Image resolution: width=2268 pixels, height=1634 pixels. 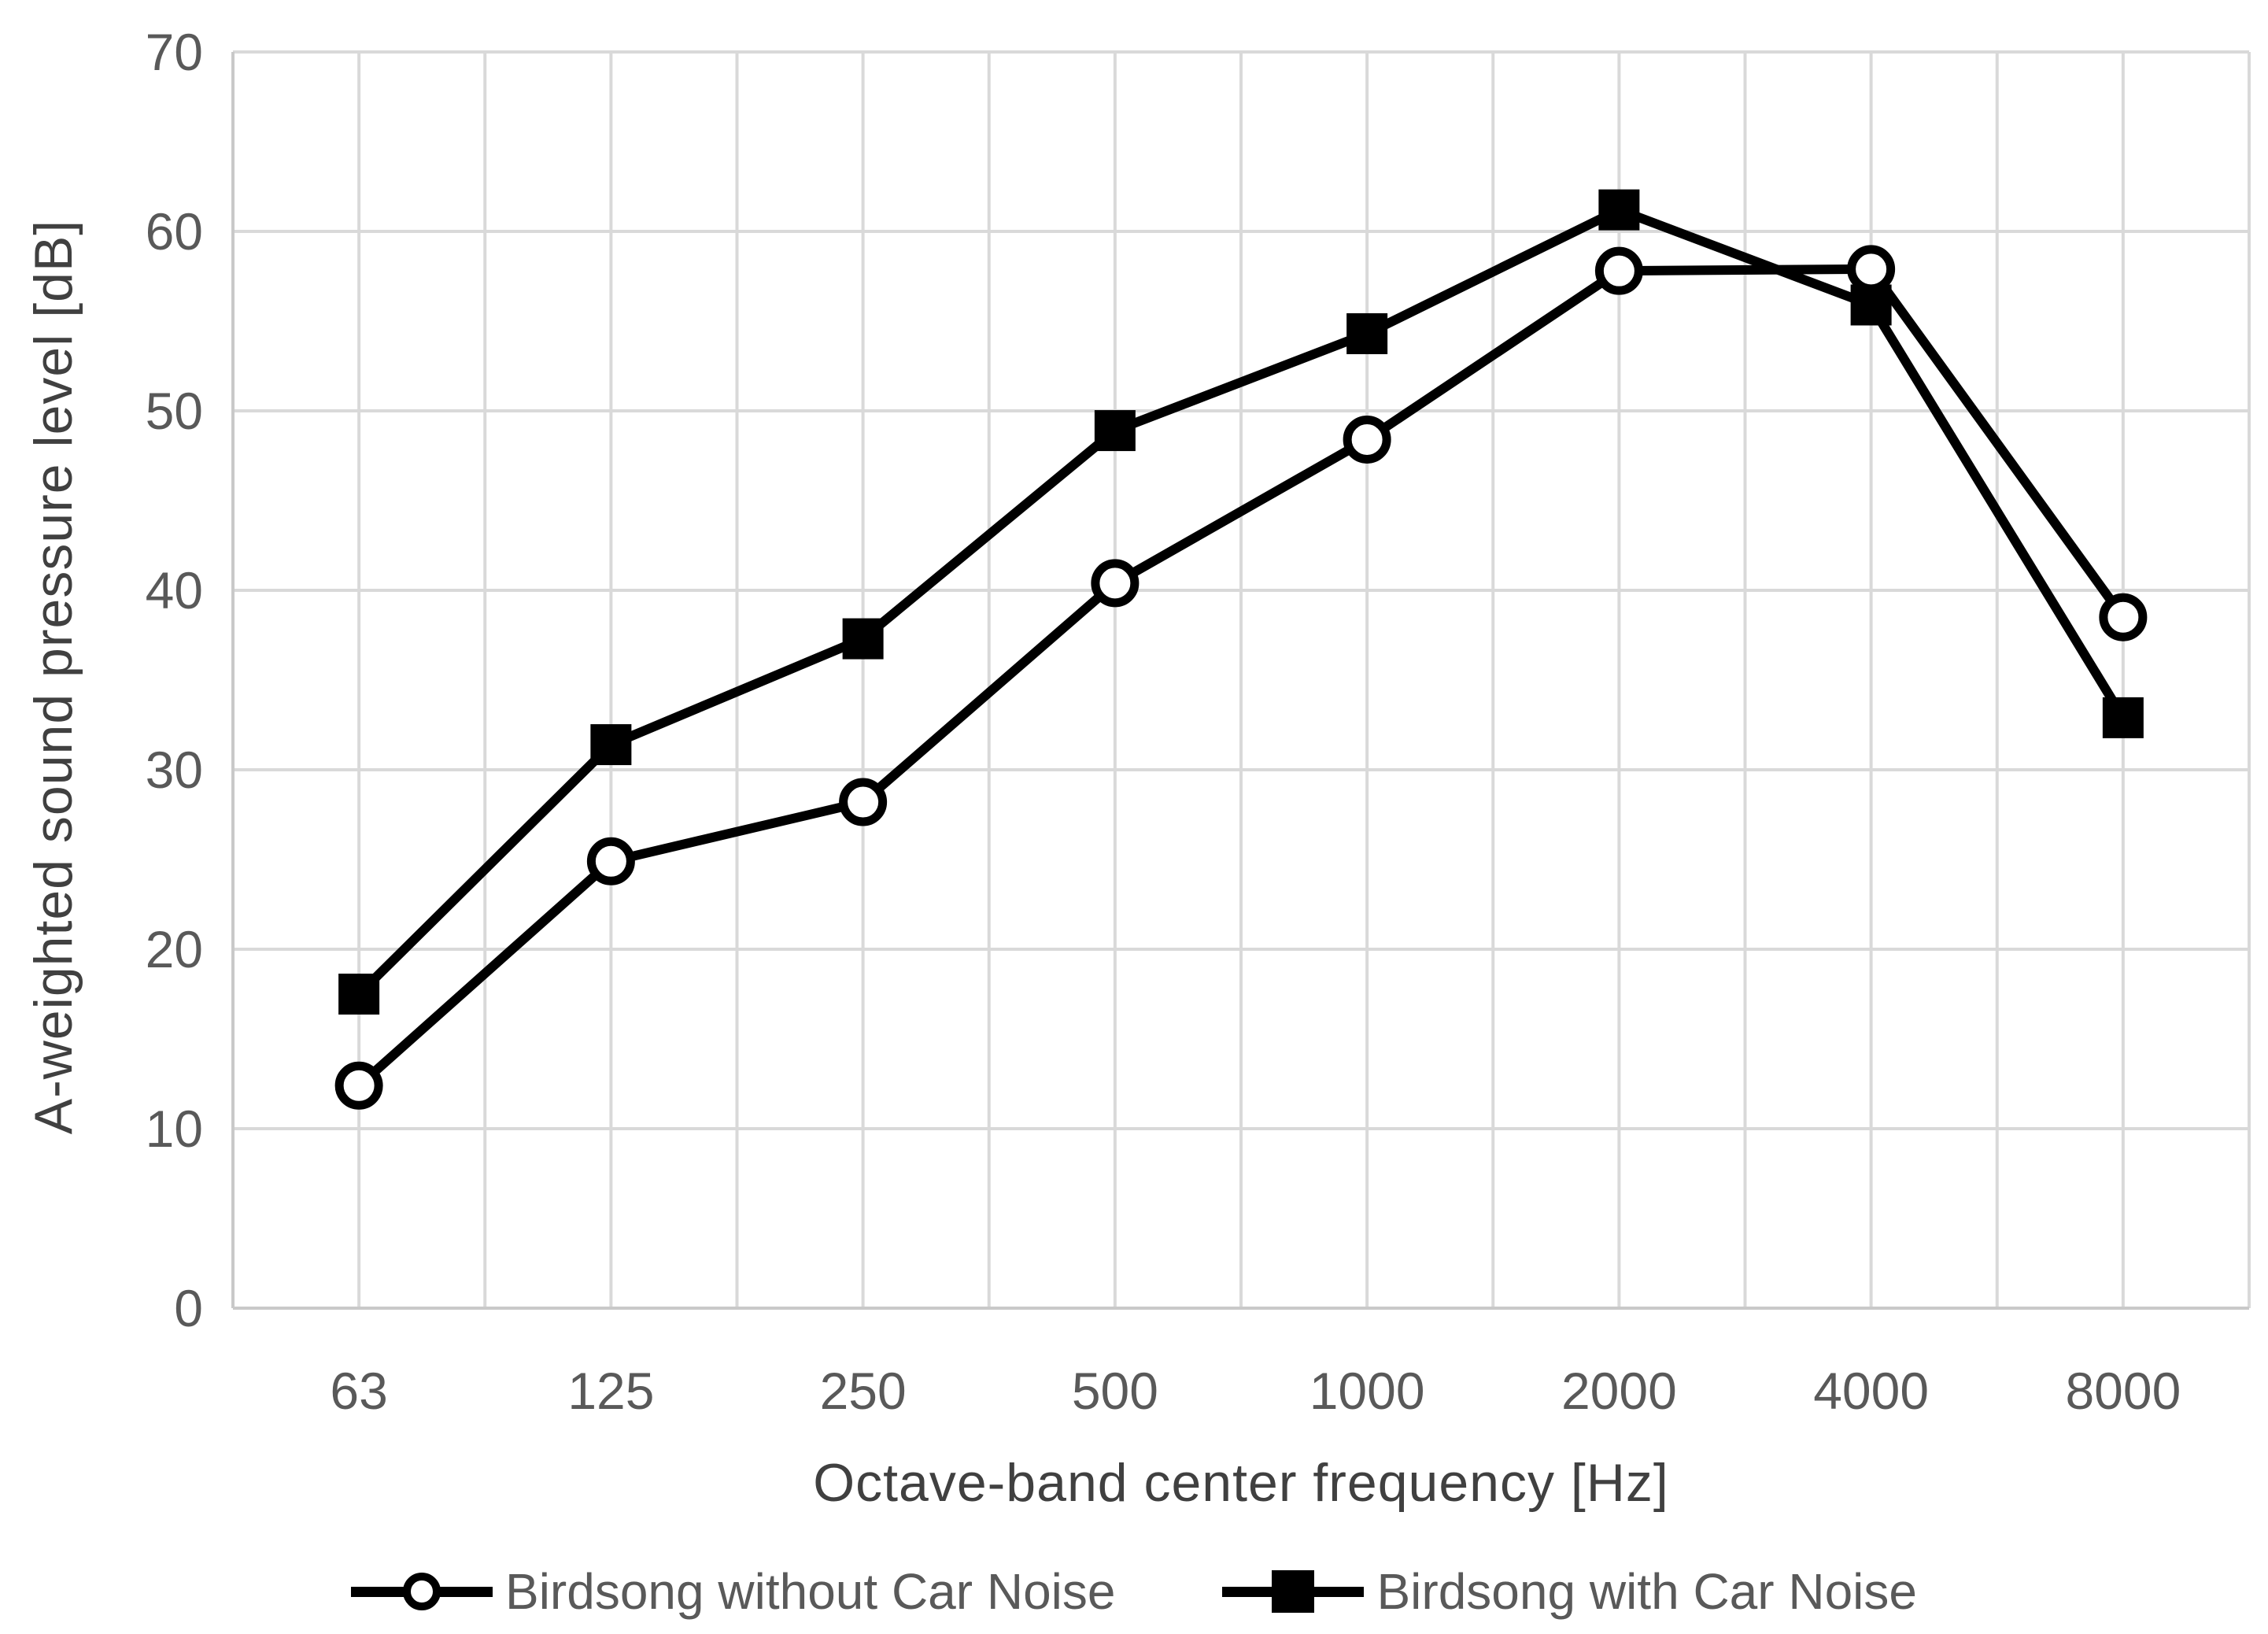 I want to click on filled-square-marker-icon, so click(x=1293, y=1591).